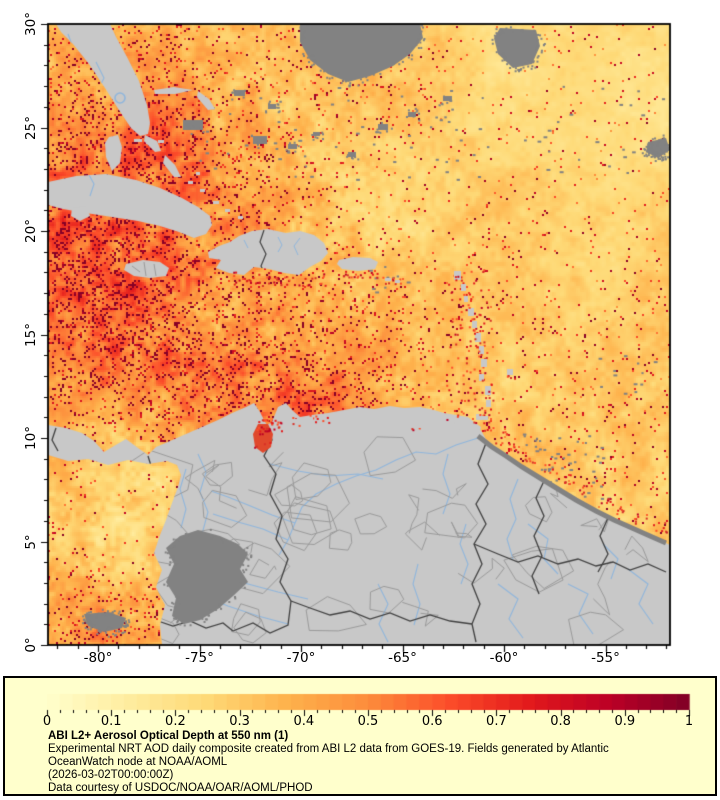 This screenshot has height=800, width=720. Describe the element at coordinates (111, 721) in the screenshot. I see `colorbar-tick-label-0.1: 0.1` at that location.